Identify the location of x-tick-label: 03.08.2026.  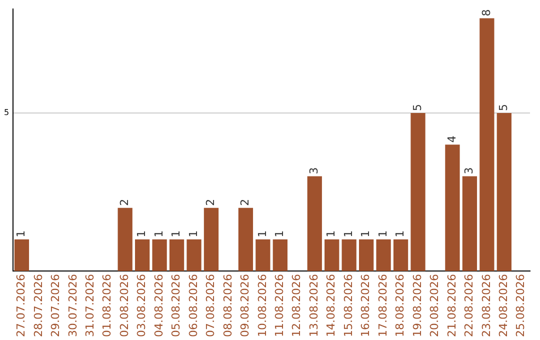
(141, 306).